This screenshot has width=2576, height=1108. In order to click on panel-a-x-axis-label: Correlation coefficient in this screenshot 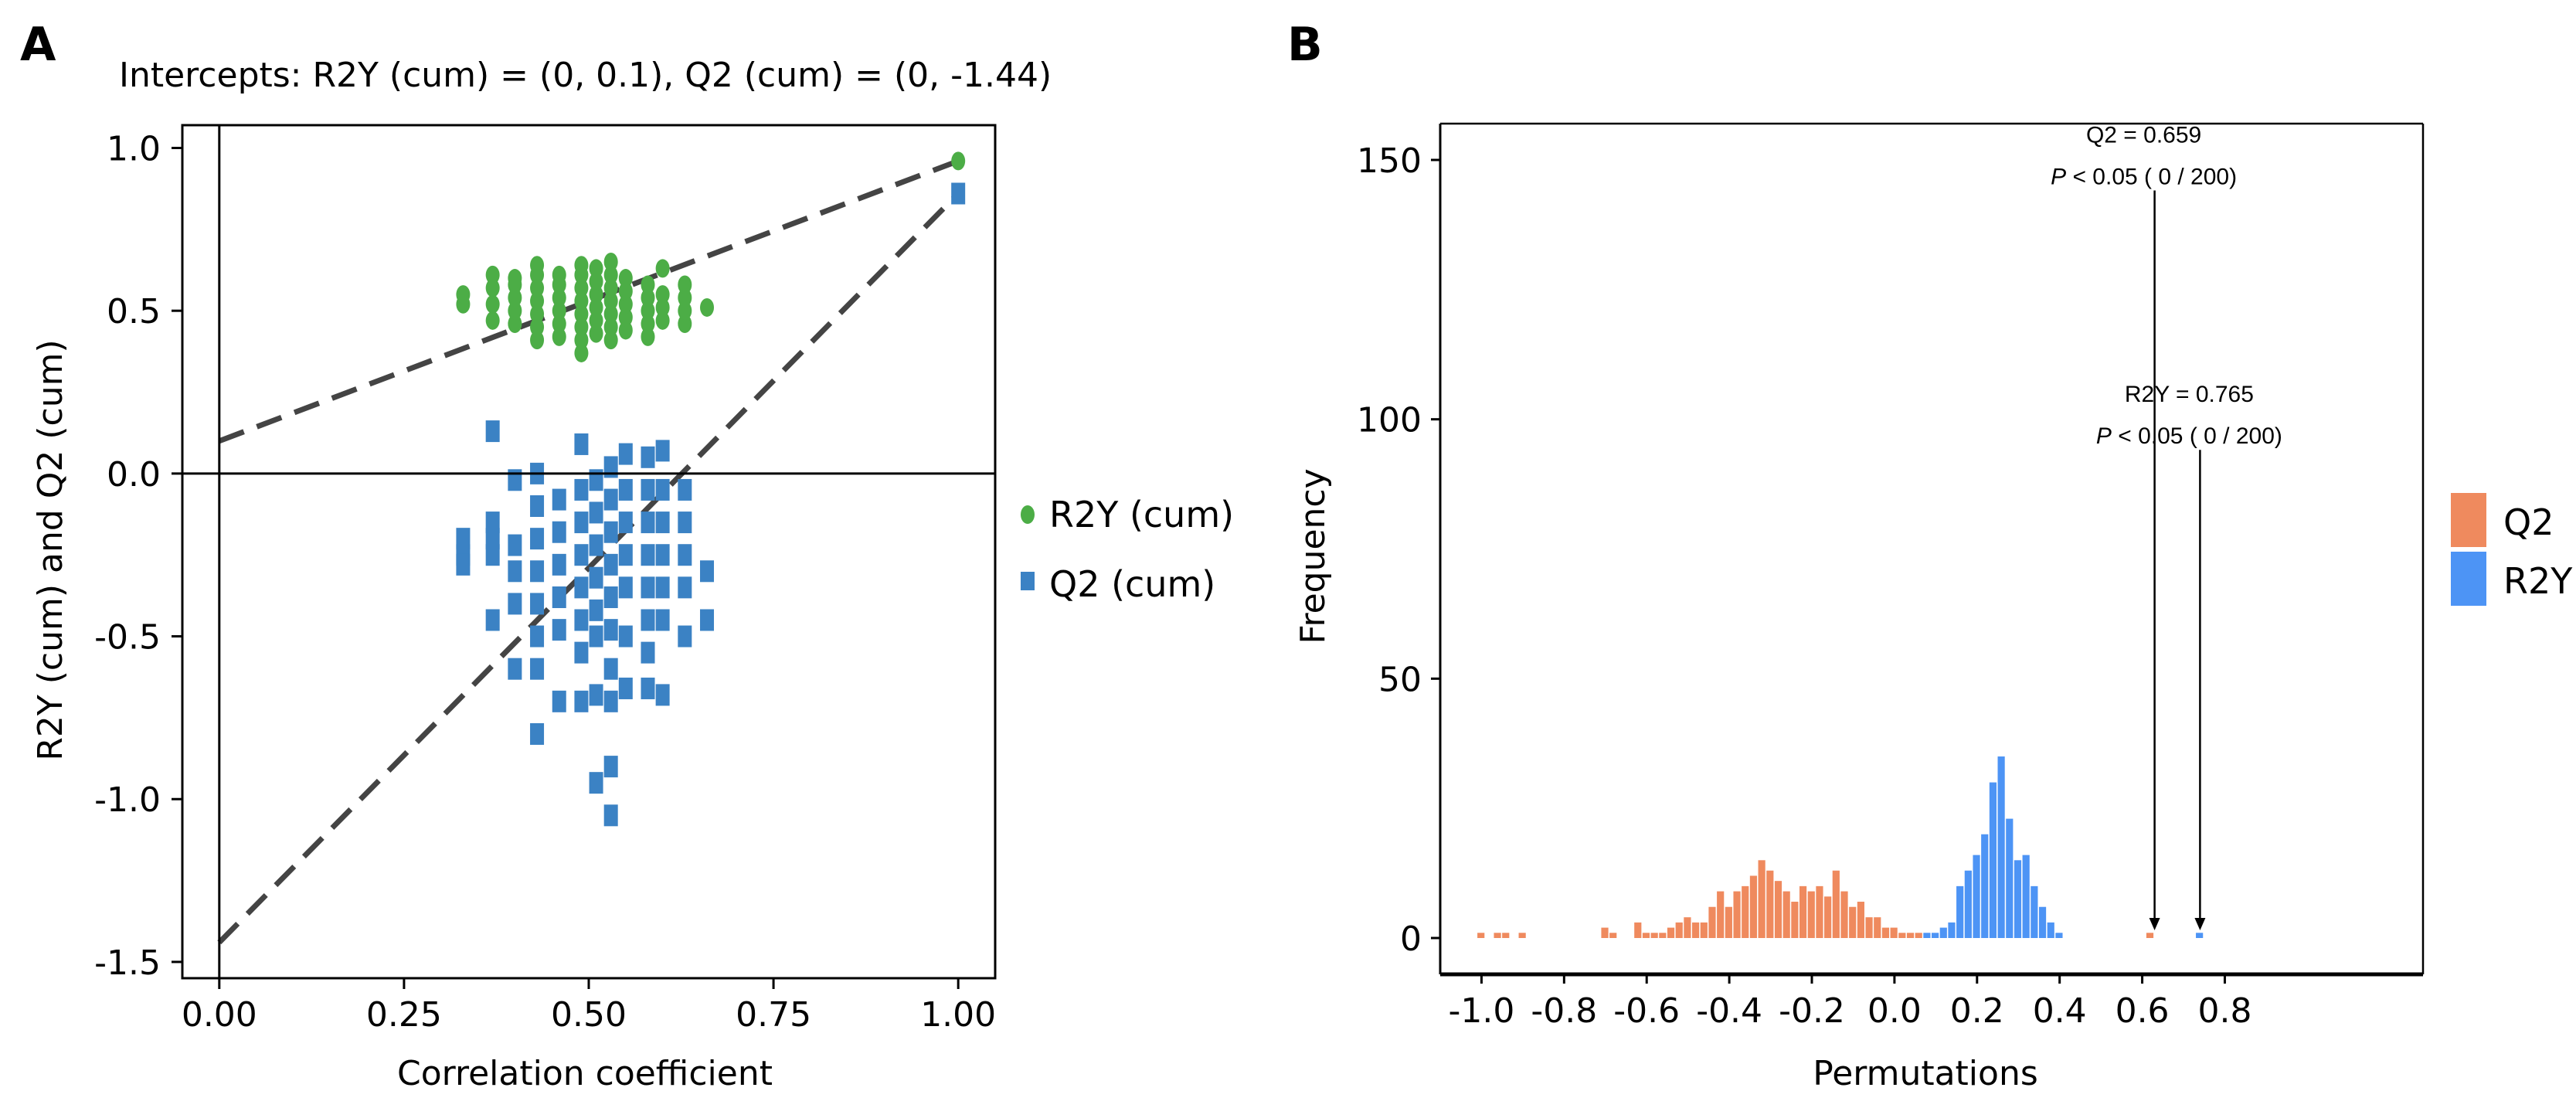, I will do `click(585, 1073)`.